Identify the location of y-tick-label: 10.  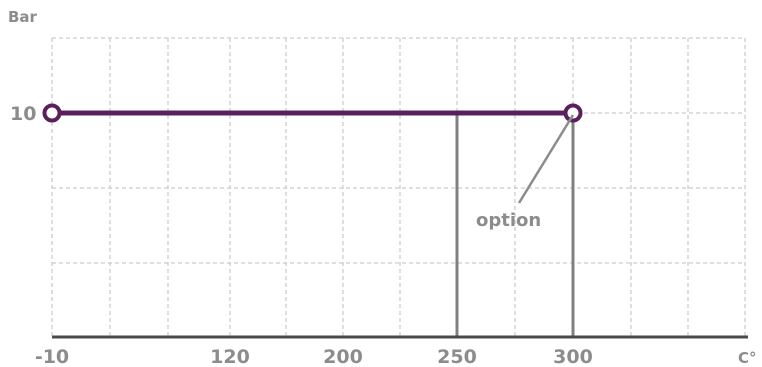
(23, 114).